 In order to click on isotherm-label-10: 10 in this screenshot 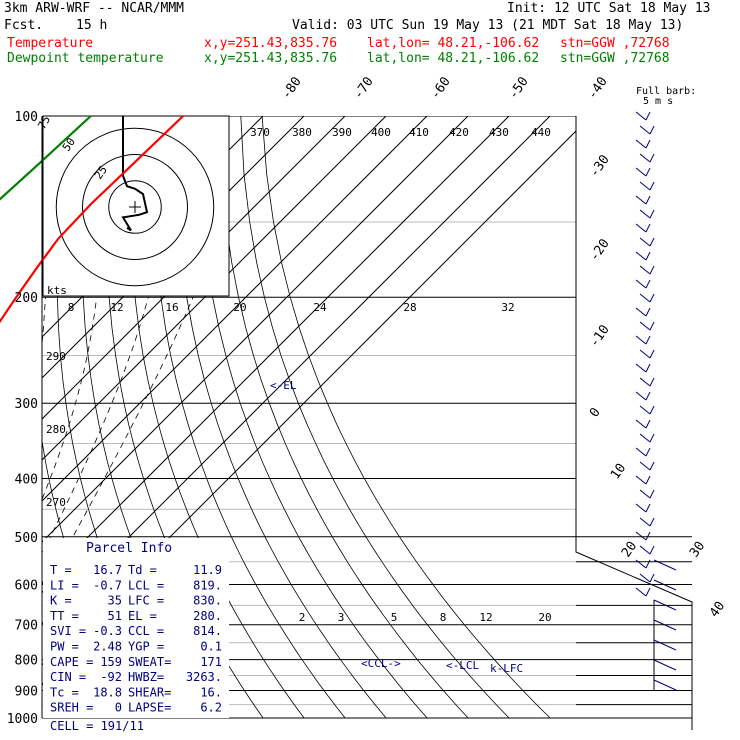, I will do `click(618, 471)`.